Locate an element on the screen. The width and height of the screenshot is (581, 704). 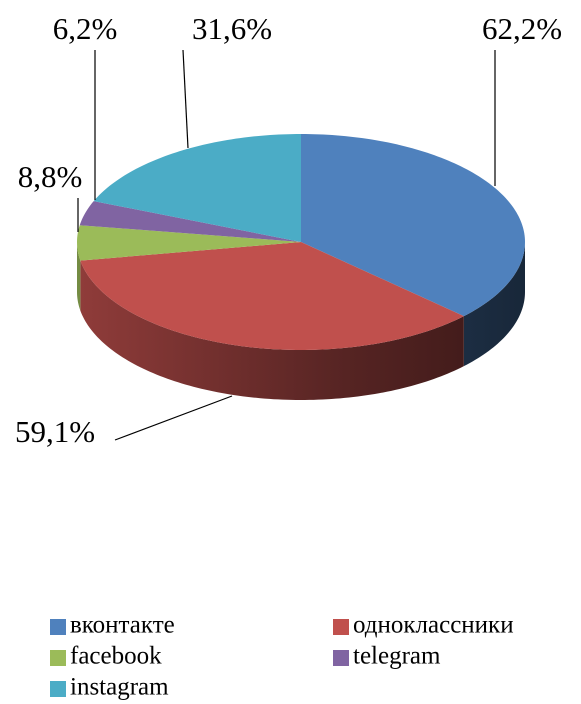
legend-label: facebook is located at coordinates (116, 656).